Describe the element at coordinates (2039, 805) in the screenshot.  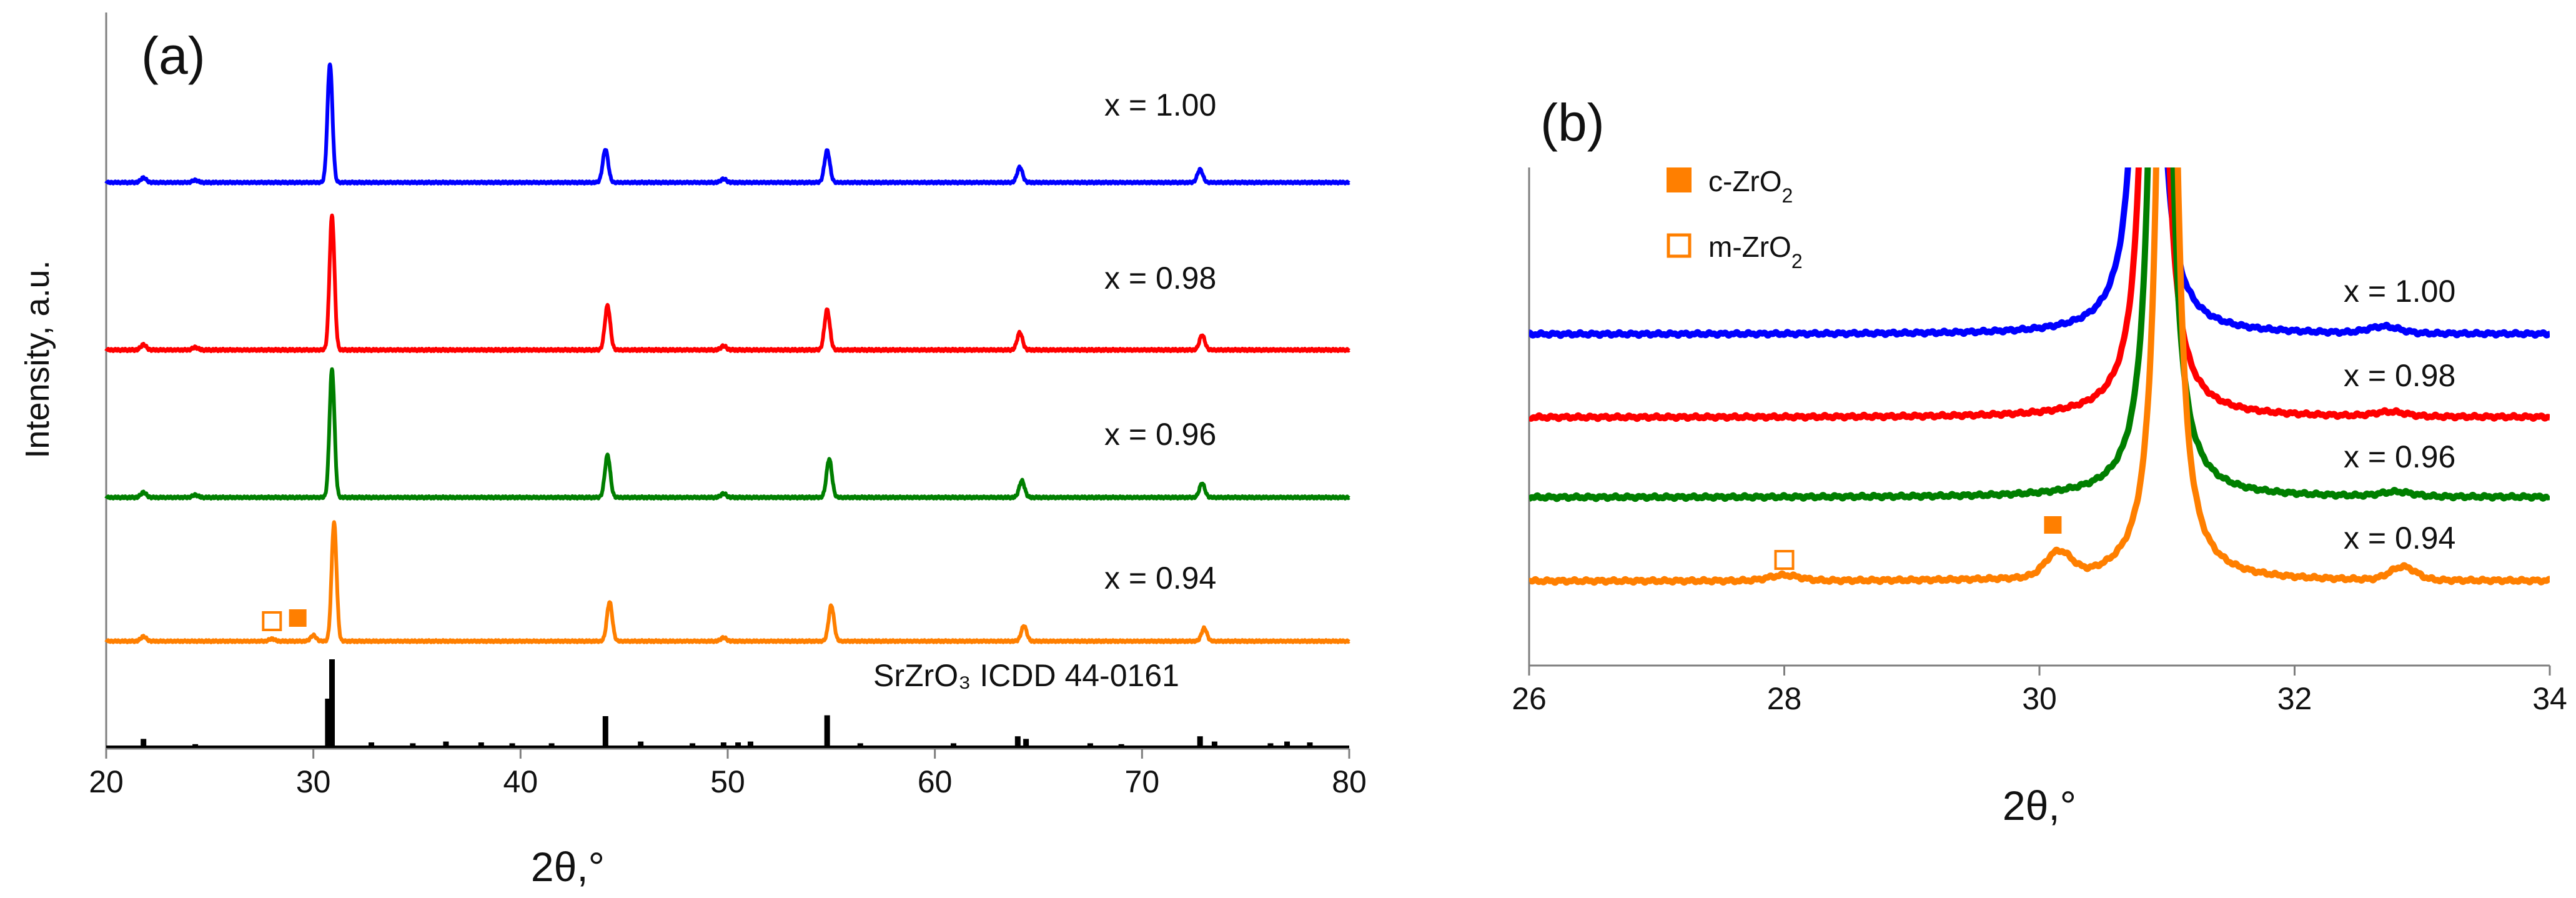
I see `panel-b-x-axis-label: 2θ,°` at that location.